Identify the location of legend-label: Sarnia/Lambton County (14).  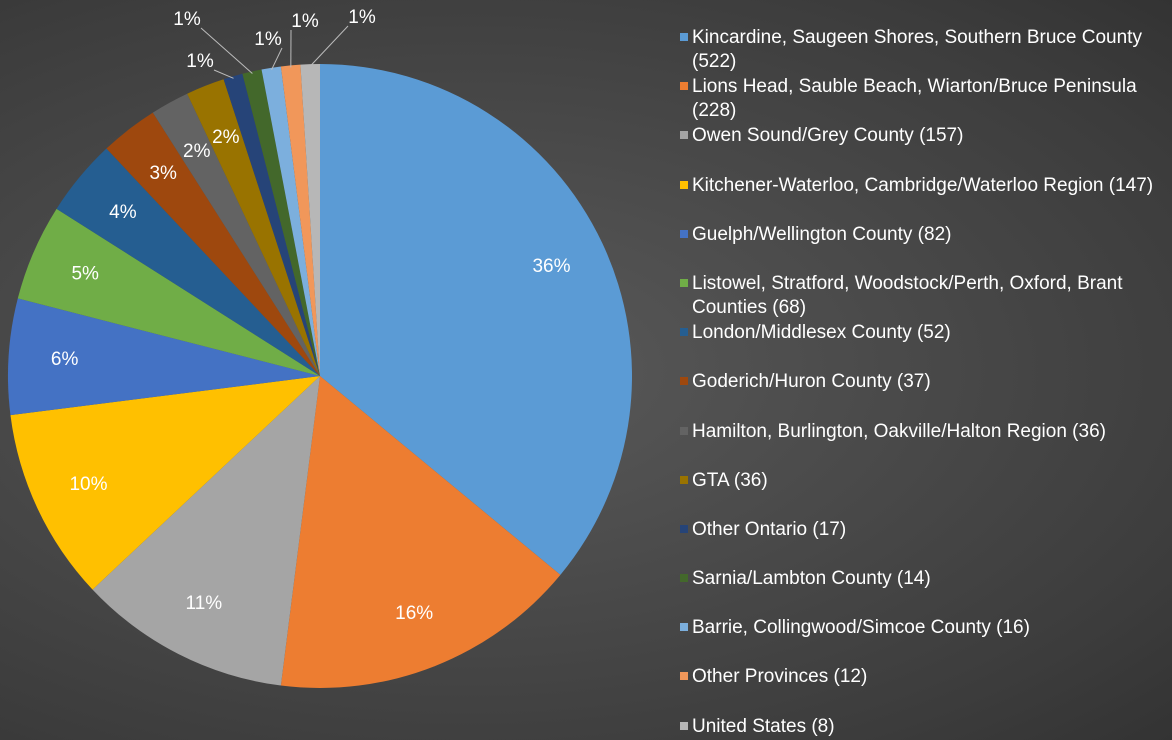
(811, 578).